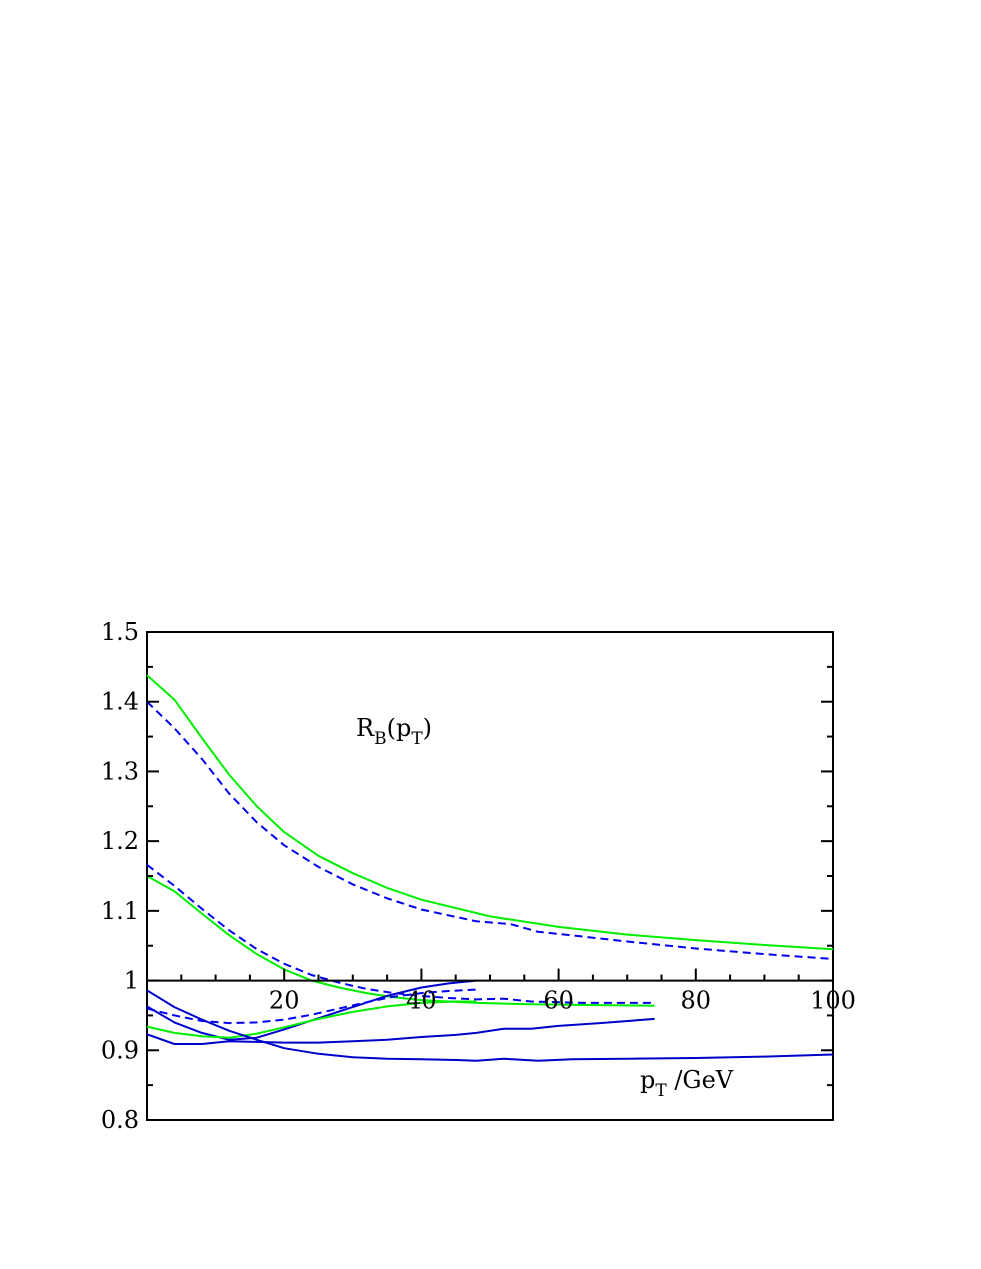  What do you see at coordinates (120, 1050) in the screenshot?
I see `y-tick-label-0.9: 0.9` at bounding box center [120, 1050].